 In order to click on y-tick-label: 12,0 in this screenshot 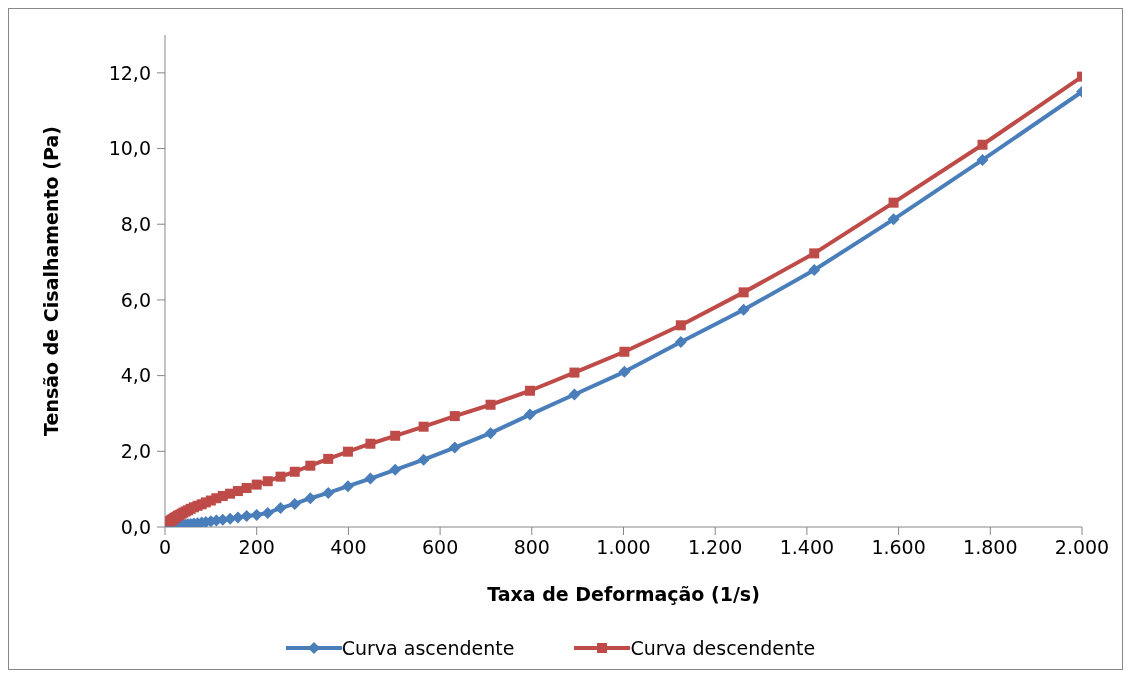, I will do `click(129, 72)`.